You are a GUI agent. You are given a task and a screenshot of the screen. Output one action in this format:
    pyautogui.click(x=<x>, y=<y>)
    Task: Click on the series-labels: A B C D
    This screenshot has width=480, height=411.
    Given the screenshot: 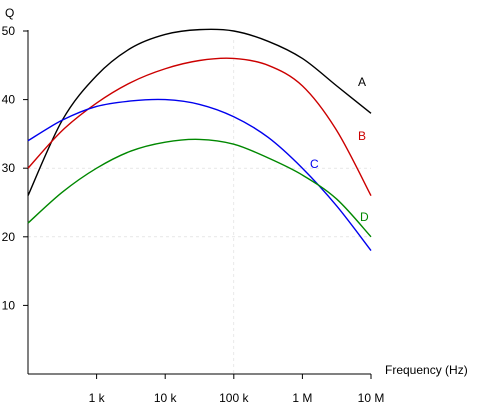 What is the action you would take?
    pyautogui.click(x=339, y=149)
    